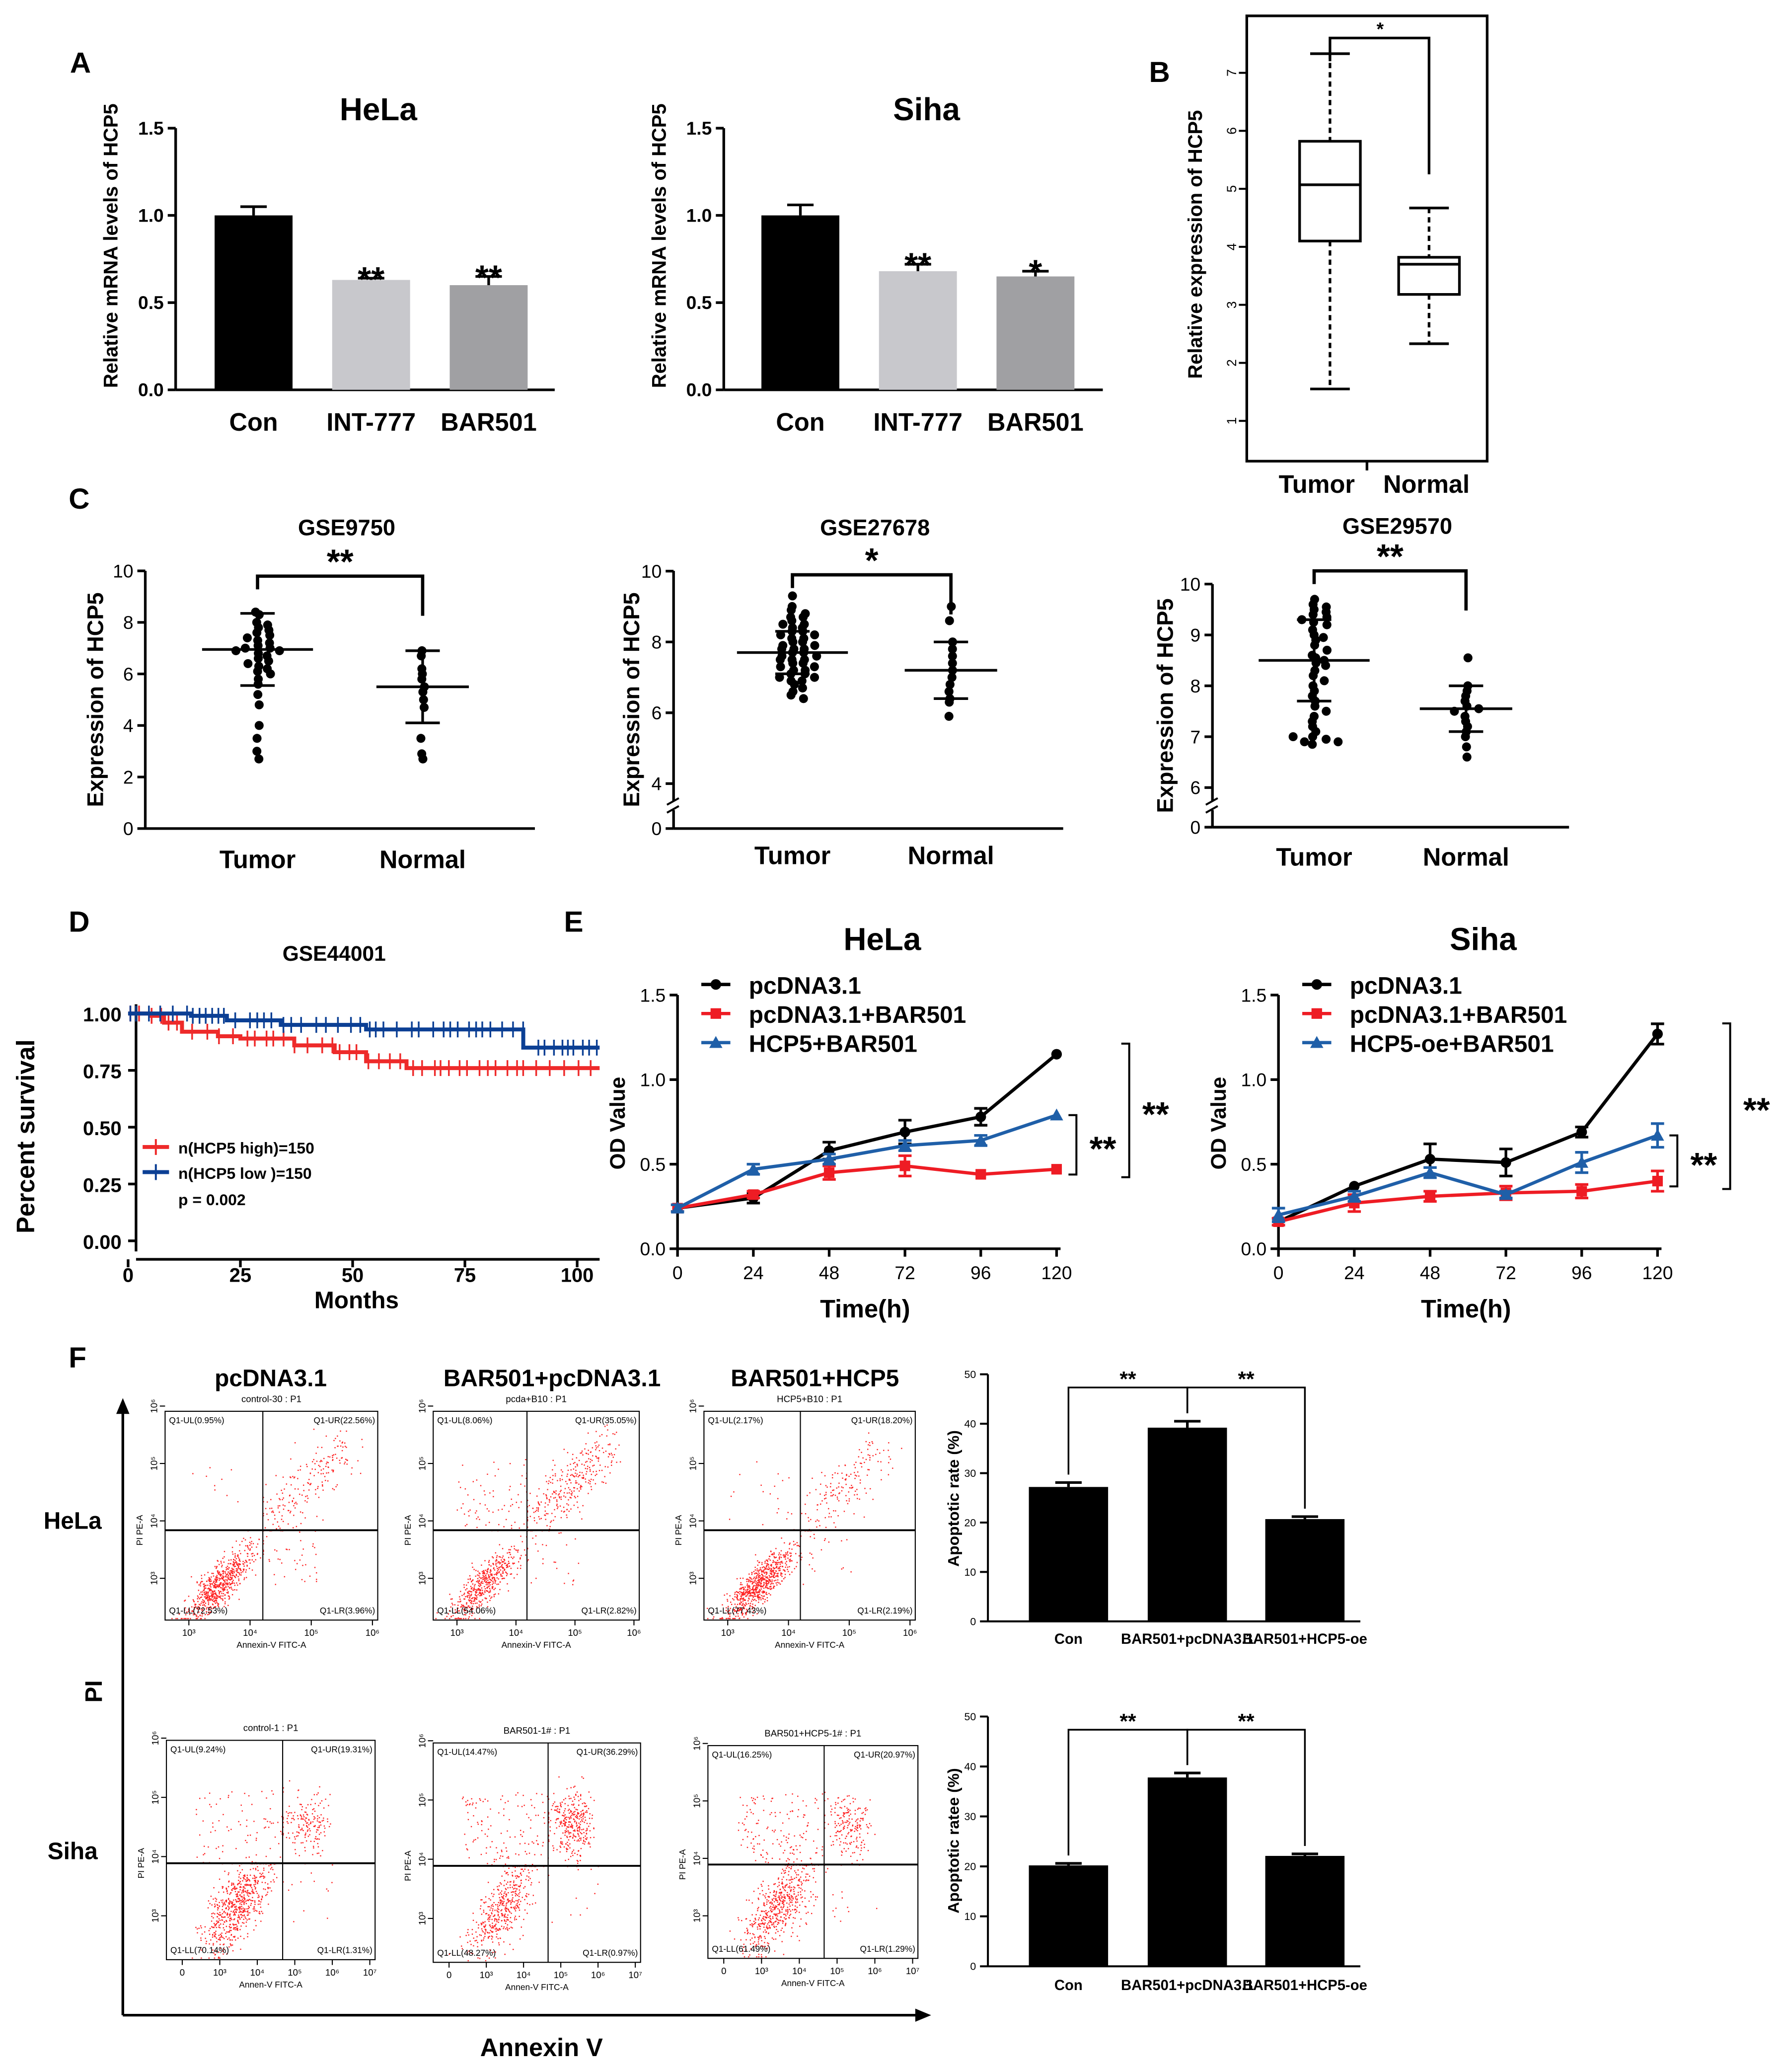 The image size is (1783, 2072). Describe the element at coordinates (1323, 637) in the screenshot. I see `data-point` at that location.